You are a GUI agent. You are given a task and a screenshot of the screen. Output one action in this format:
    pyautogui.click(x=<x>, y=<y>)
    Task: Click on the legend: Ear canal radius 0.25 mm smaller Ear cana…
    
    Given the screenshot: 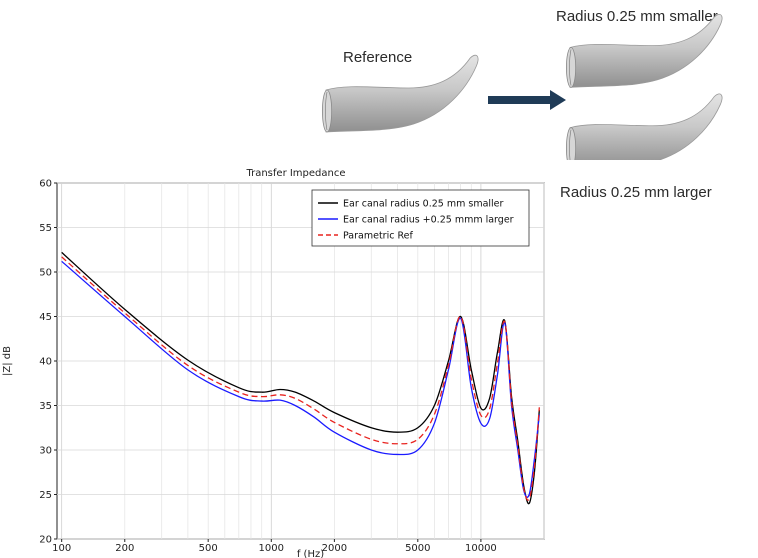 What is the action you would take?
    pyautogui.click(x=420, y=218)
    